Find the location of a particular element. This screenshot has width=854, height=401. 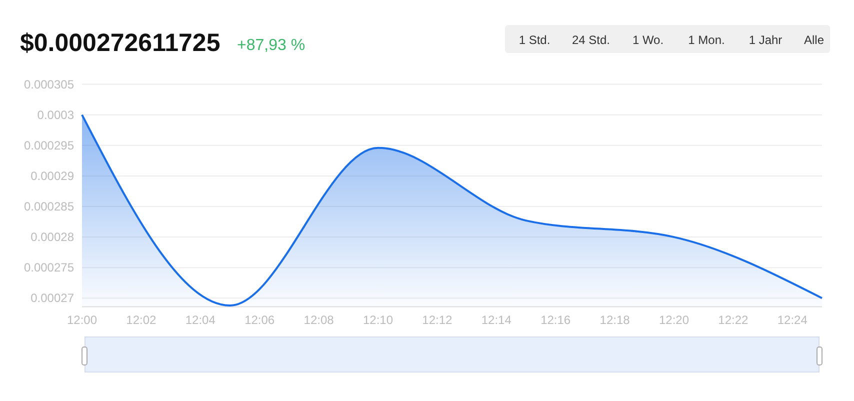

x-tick-label: 12:08 is located at coordinates (319, 320).